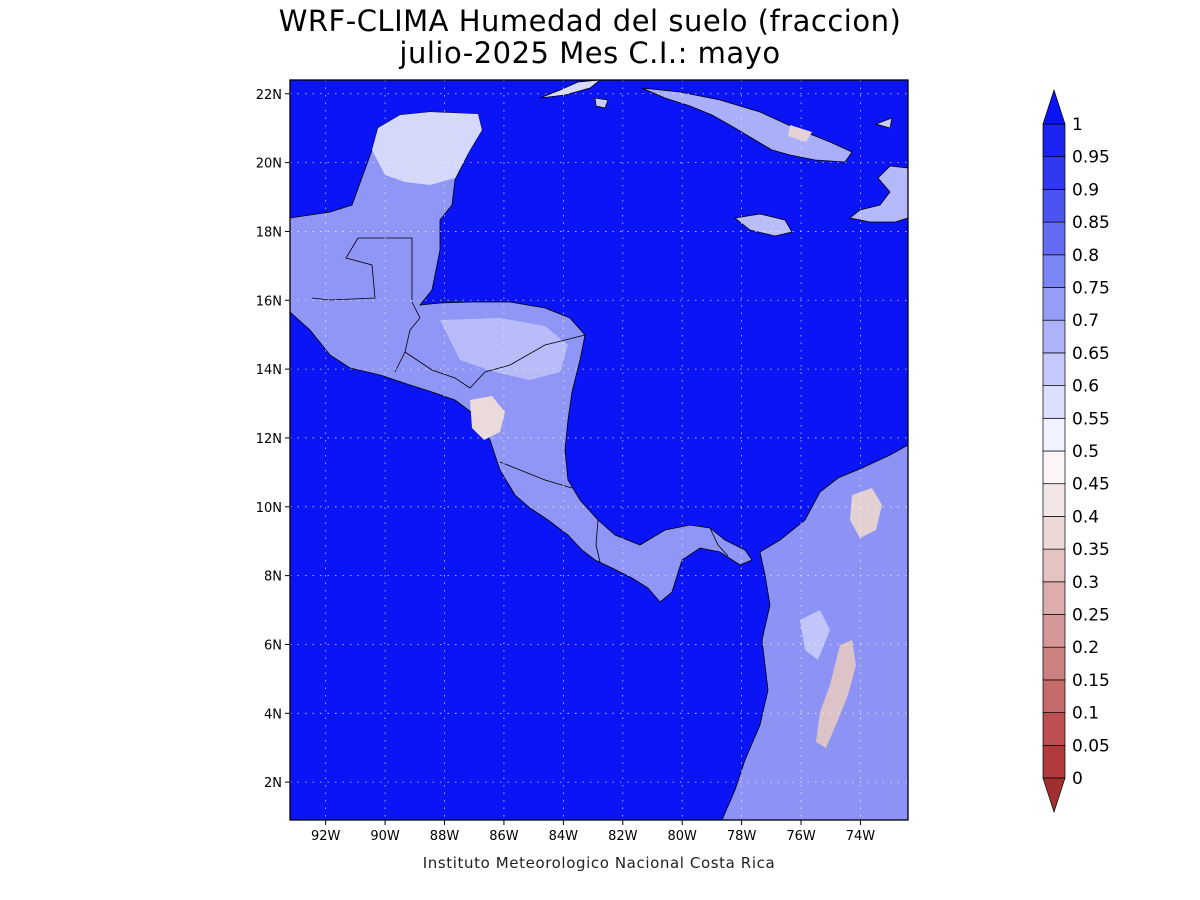  What do you see at coordinates (801, 836) in the screenshot?
I see `lon-tick-label: 76W` at bounding box center [801, 836].